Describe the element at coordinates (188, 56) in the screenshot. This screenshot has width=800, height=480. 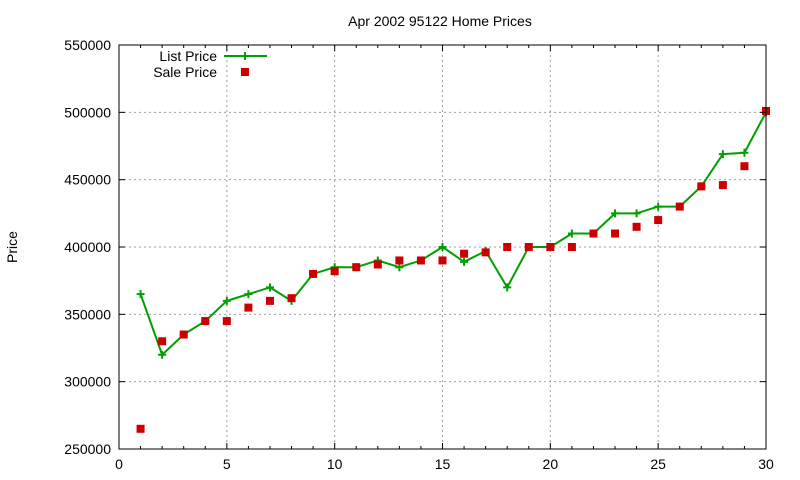
I see `legend-label: List Price` at that location.